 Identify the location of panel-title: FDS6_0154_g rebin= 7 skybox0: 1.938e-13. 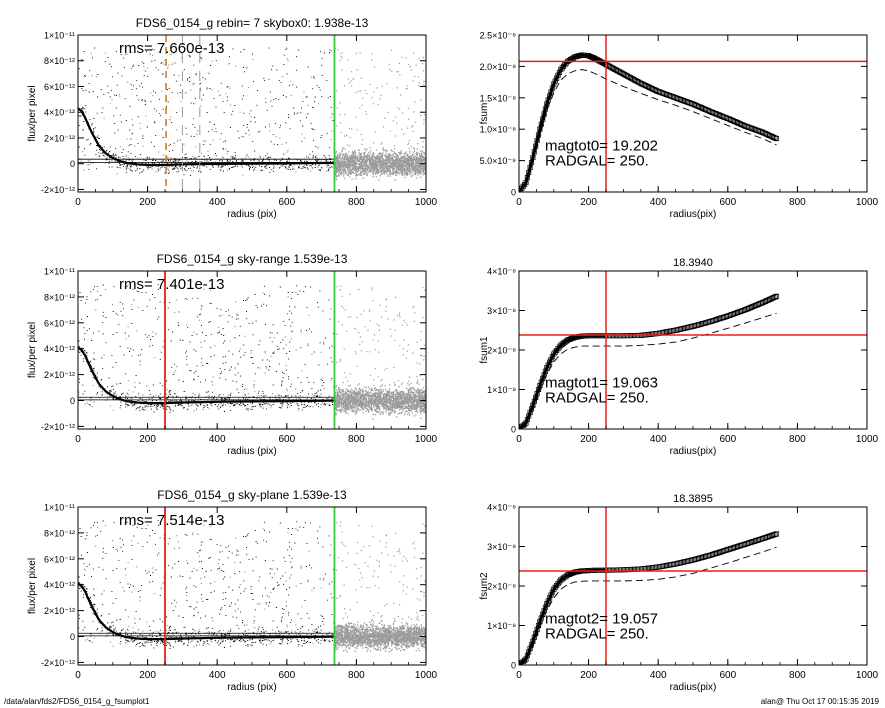
(252, 23).